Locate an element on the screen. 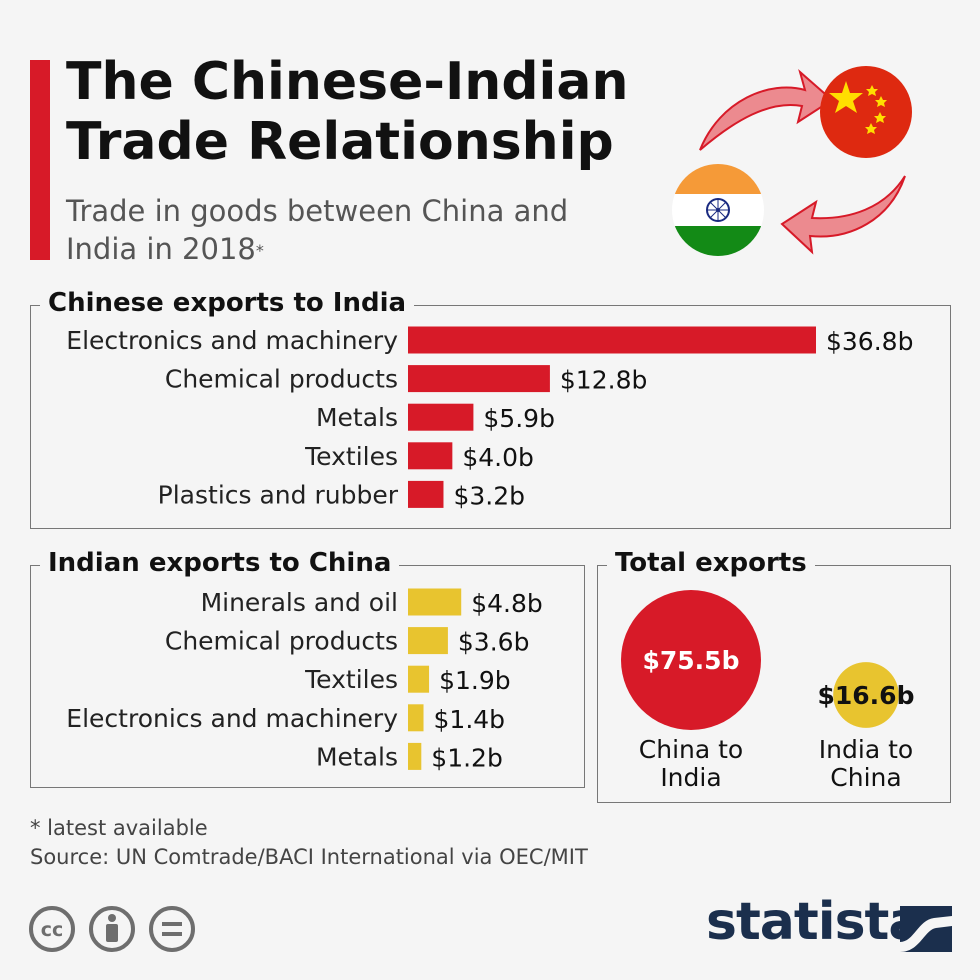  chinese-exports-value-label: $5.9b is located at coordinates (519, 418).